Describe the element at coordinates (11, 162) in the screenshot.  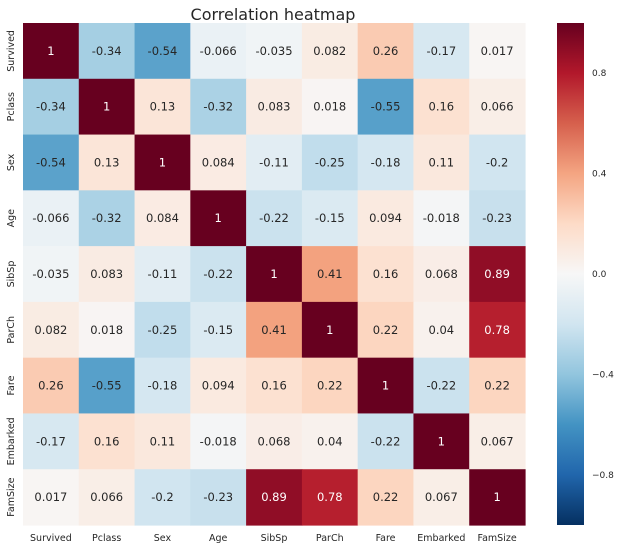
I see `y-tick-label: Sex` at that location.